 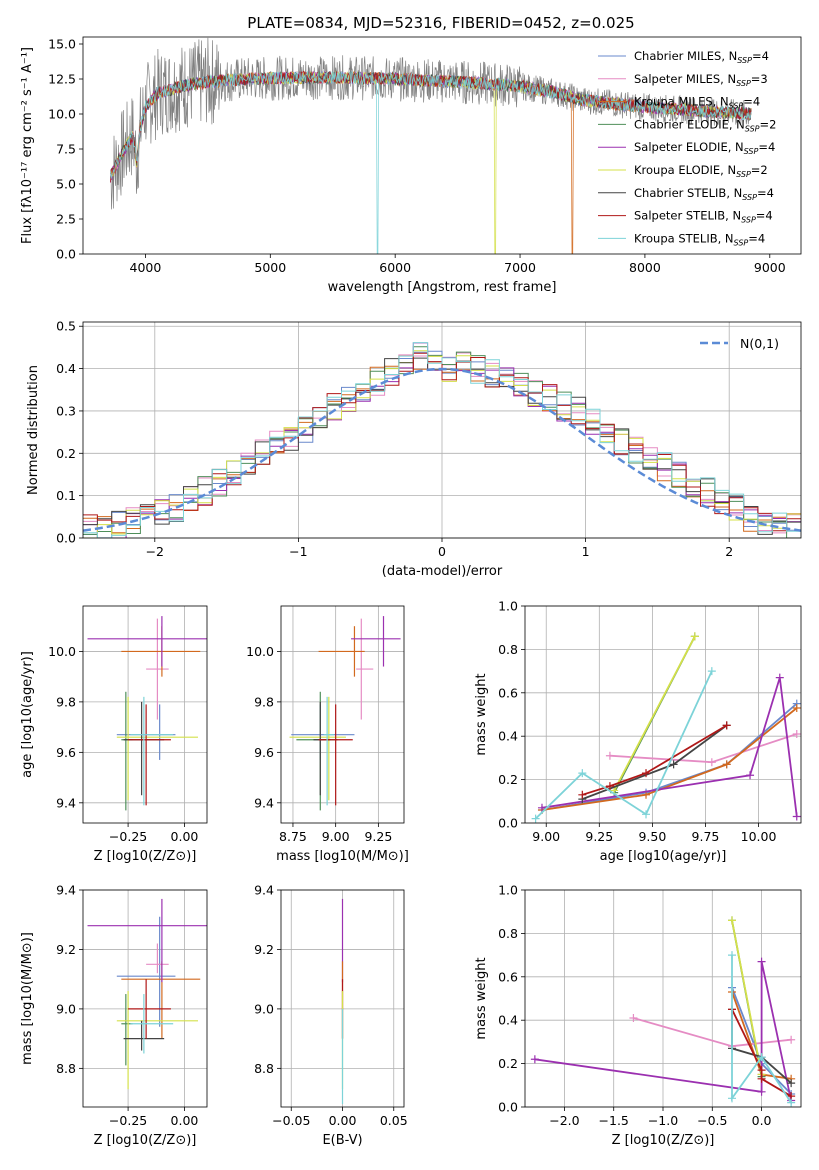 I want to click on mass_vs_Z-xtick-label: 0.00, so click(x=185, y=1120).